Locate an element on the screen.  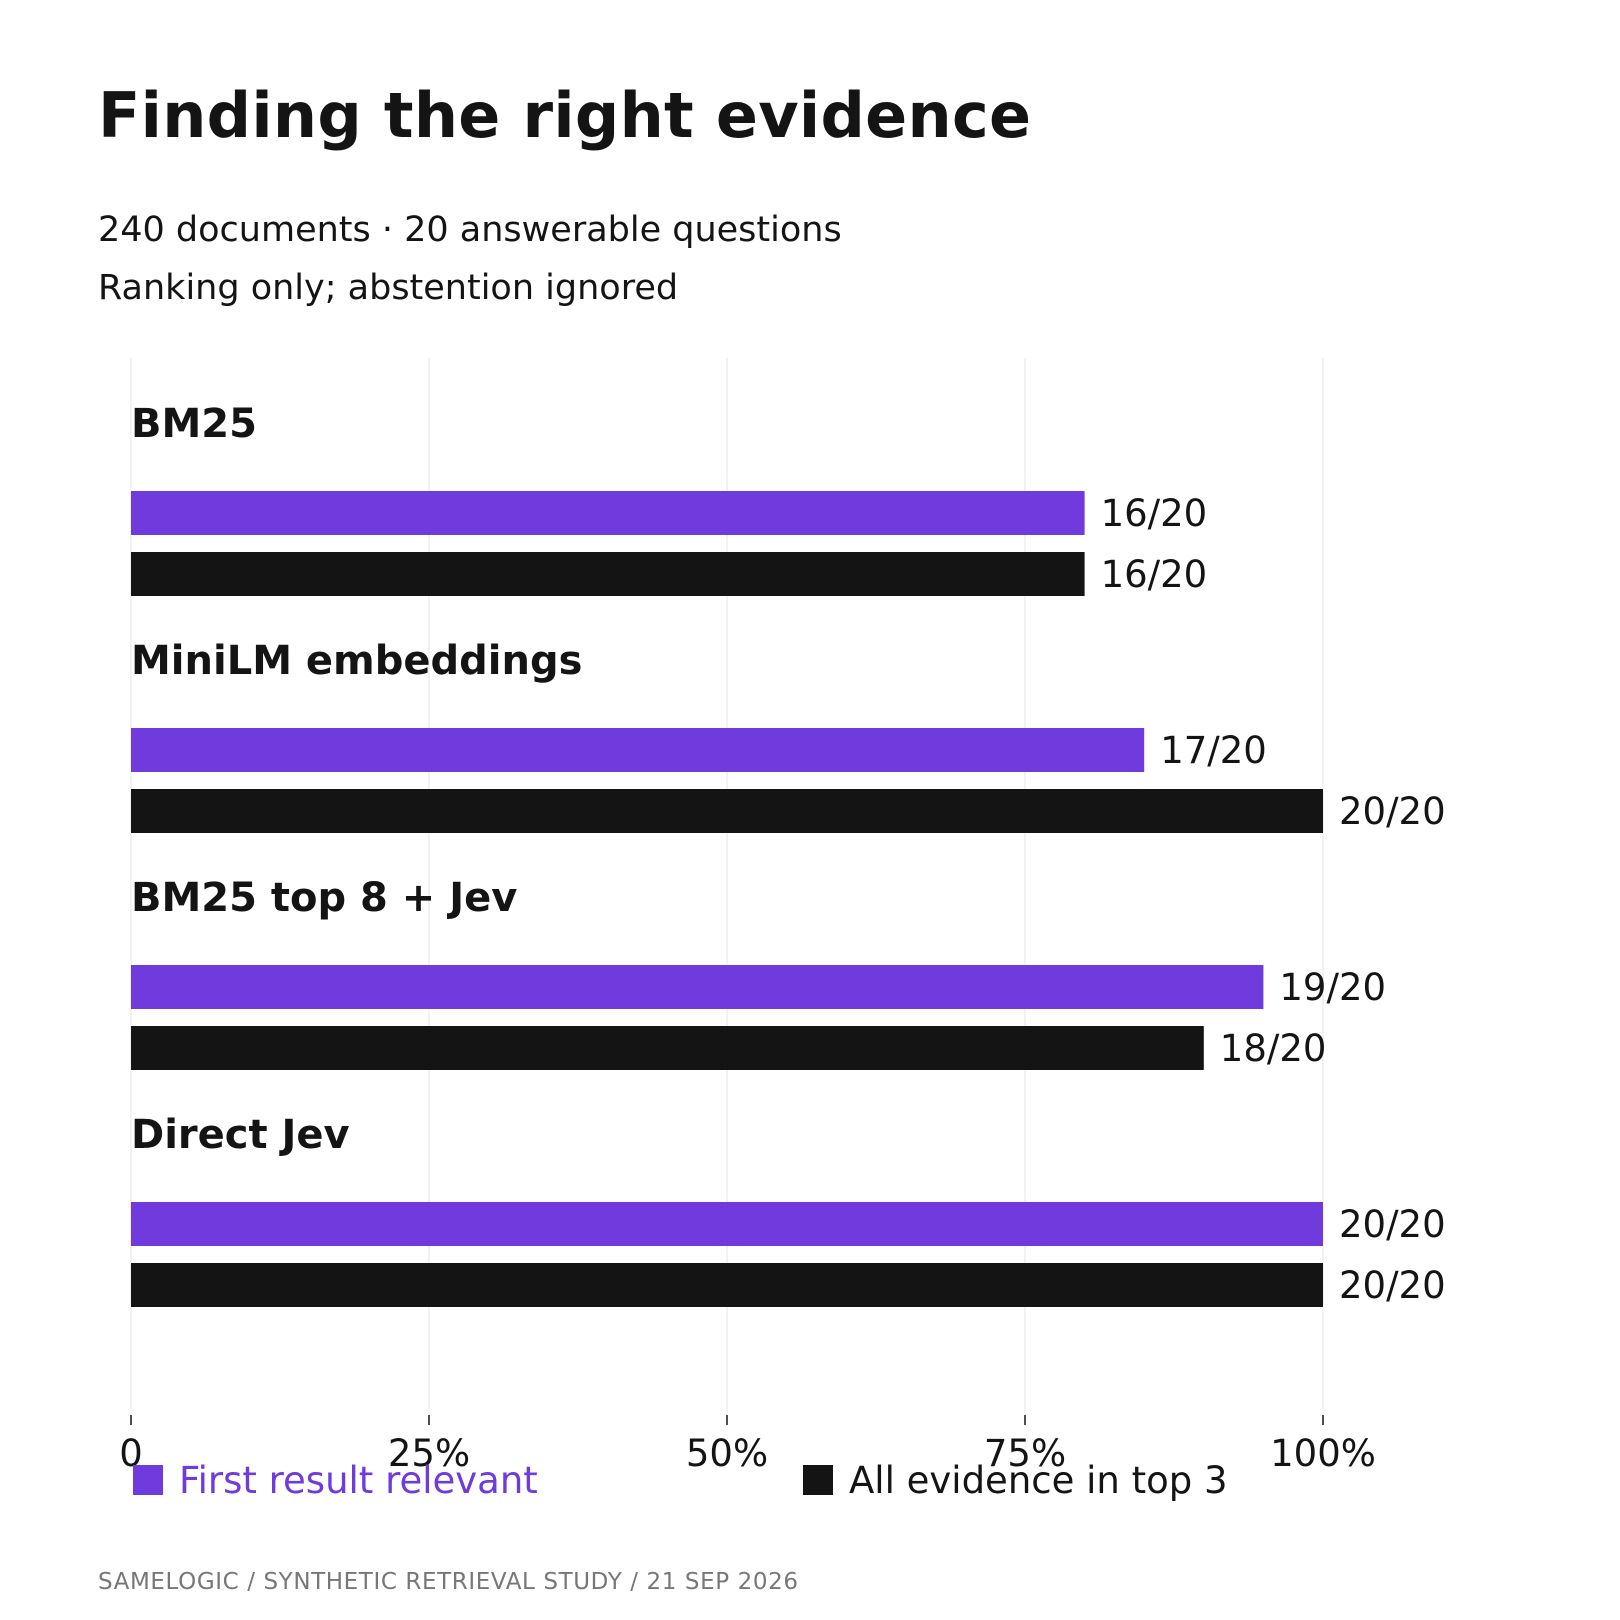
legend-label-first-result: First result relevant is located at coordinates (358, 1480).